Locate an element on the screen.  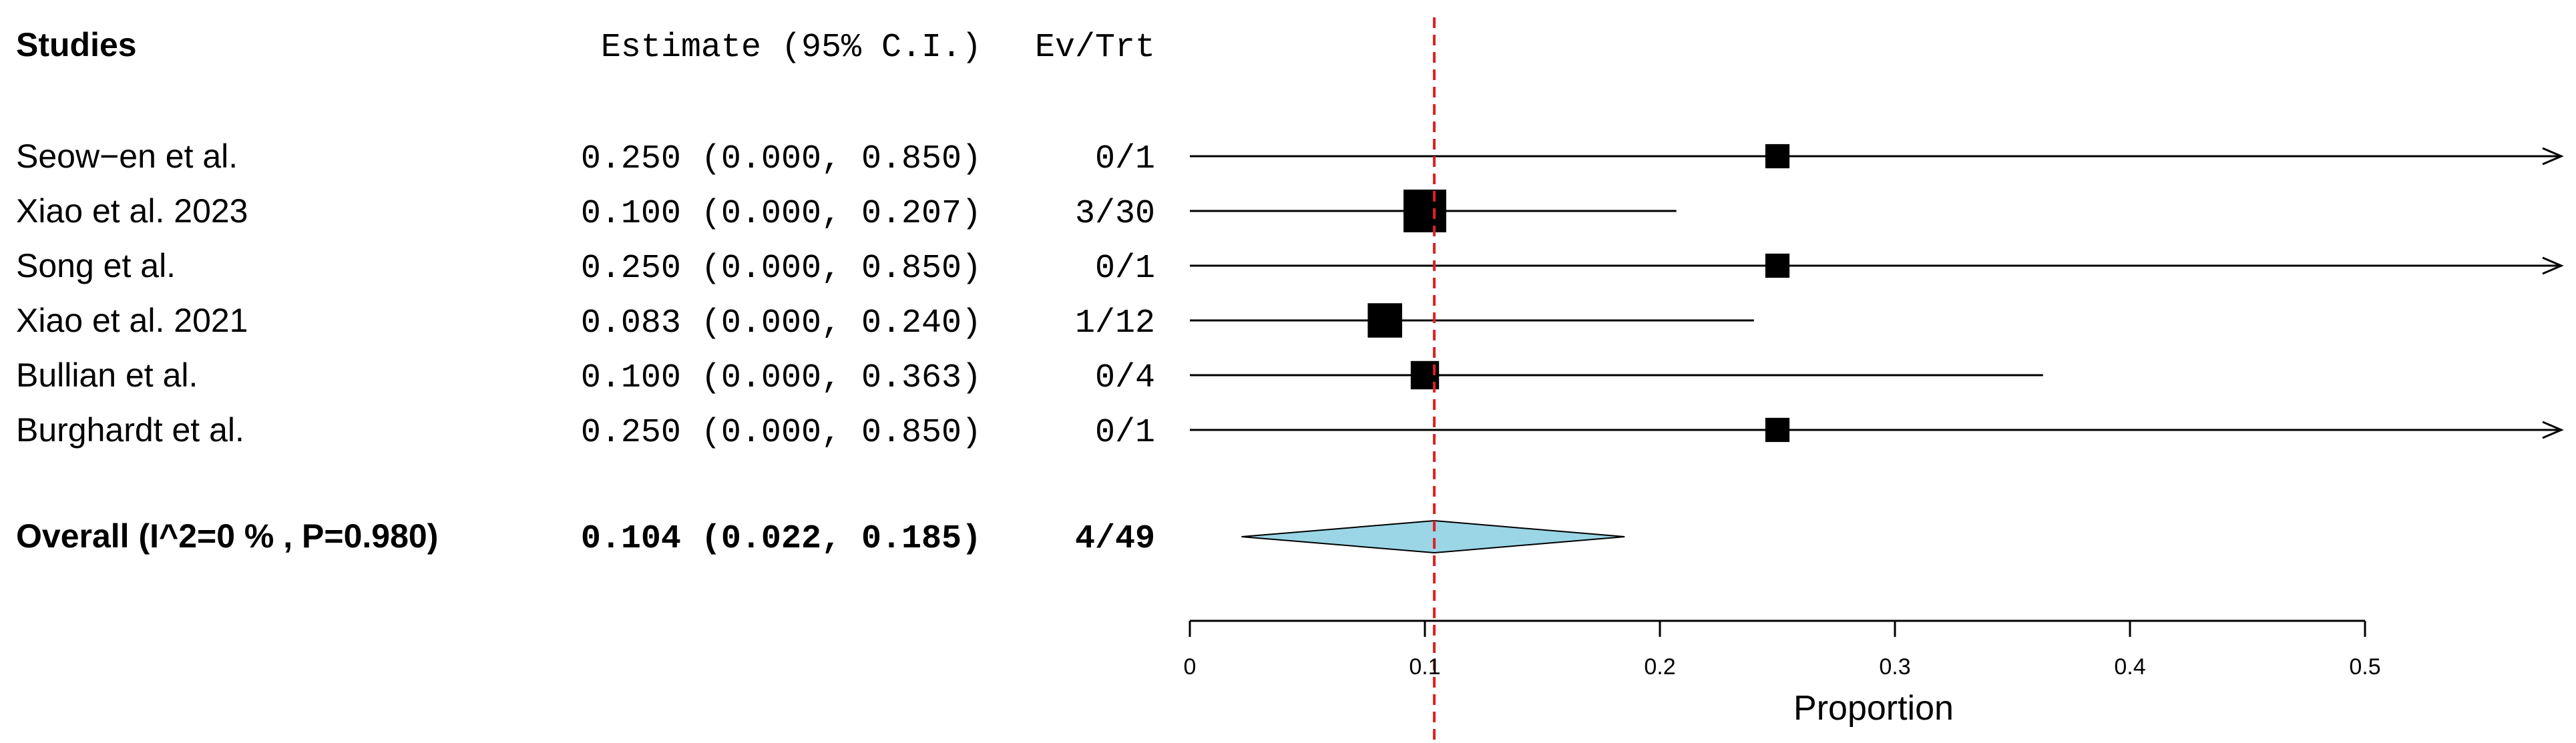
x-tick-label: 0.2 is located at coordinates (1660, 667).